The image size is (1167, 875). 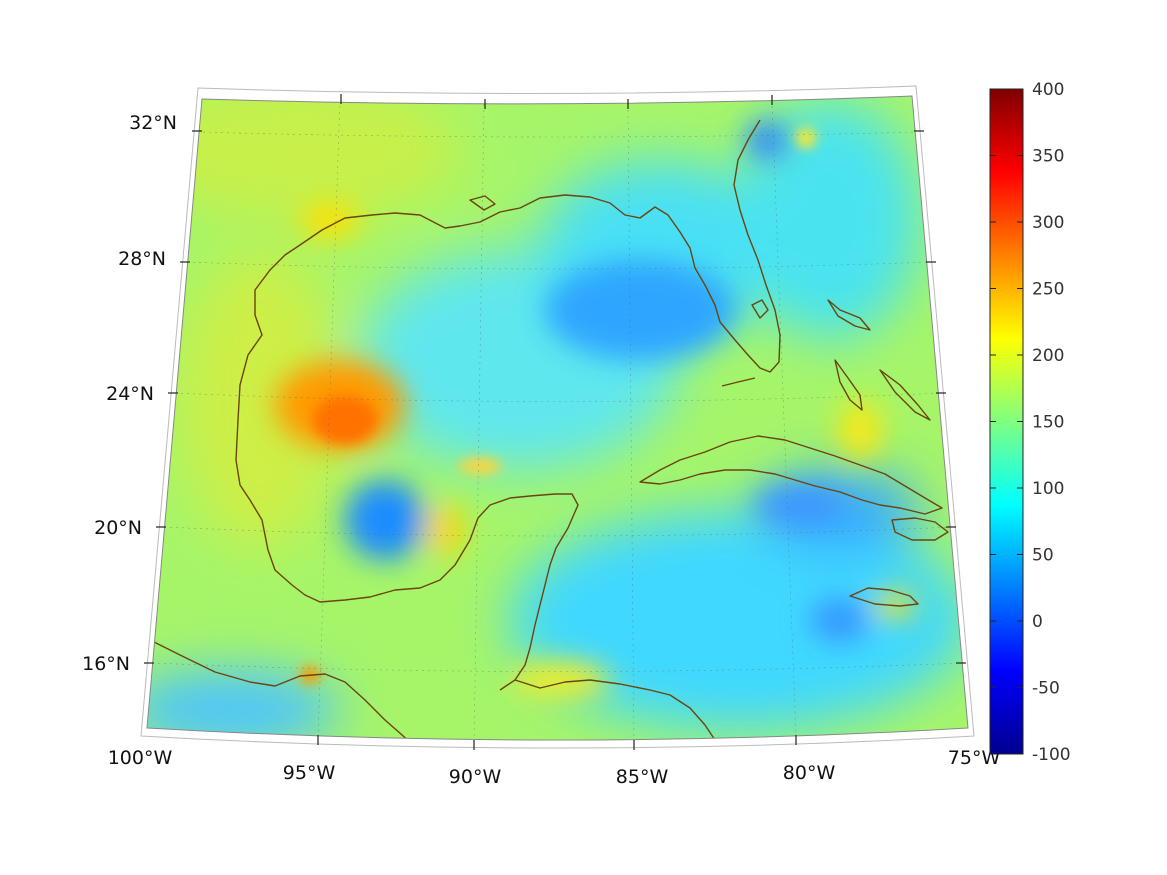 I want to click on field-land-north, so click(x=303, y=158).